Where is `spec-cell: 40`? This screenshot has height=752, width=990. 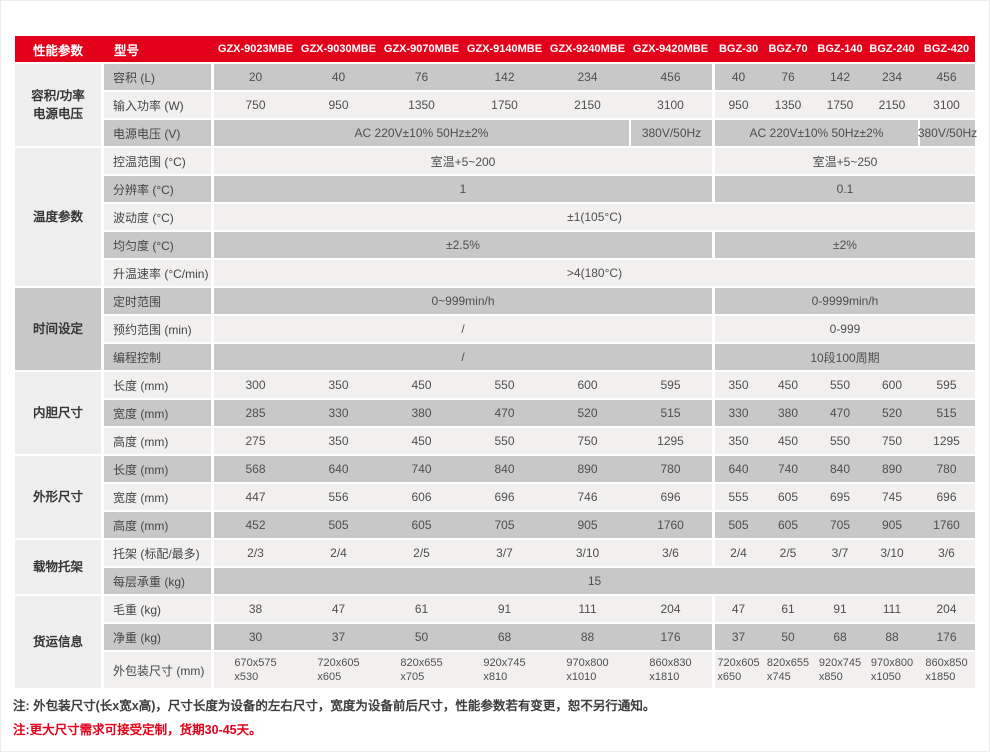
spec-cell: 40 is located at coordinates (338, 77).